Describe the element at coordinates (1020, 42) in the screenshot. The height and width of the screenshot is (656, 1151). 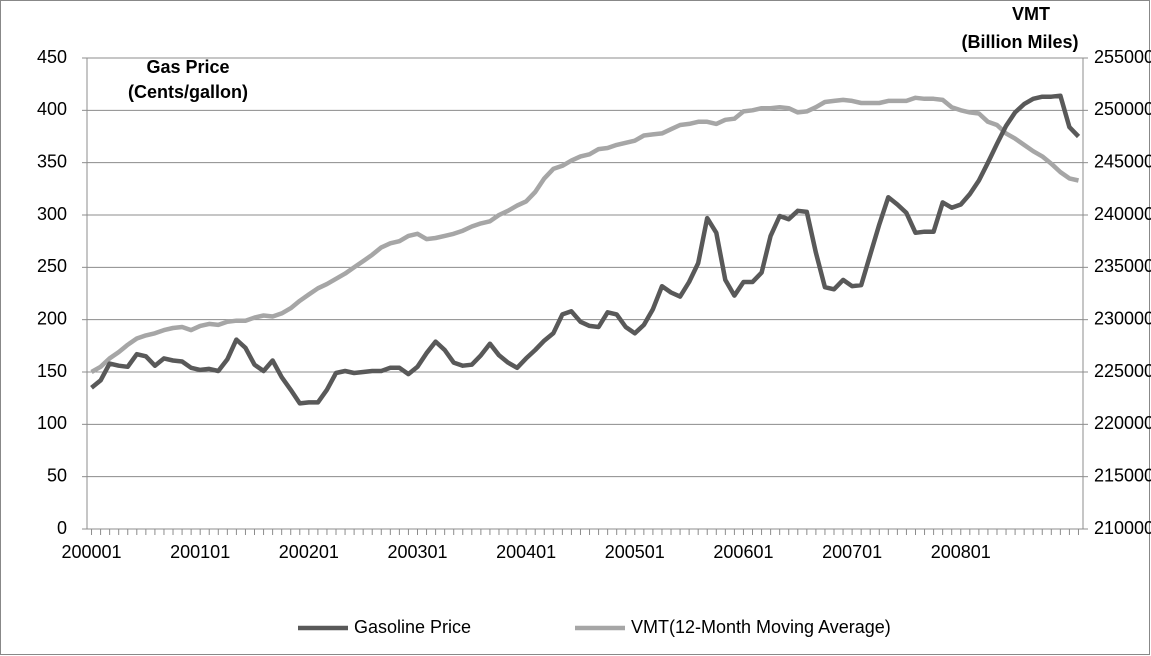
I see `y2-axis-title: (Billion Miles)` at that location.